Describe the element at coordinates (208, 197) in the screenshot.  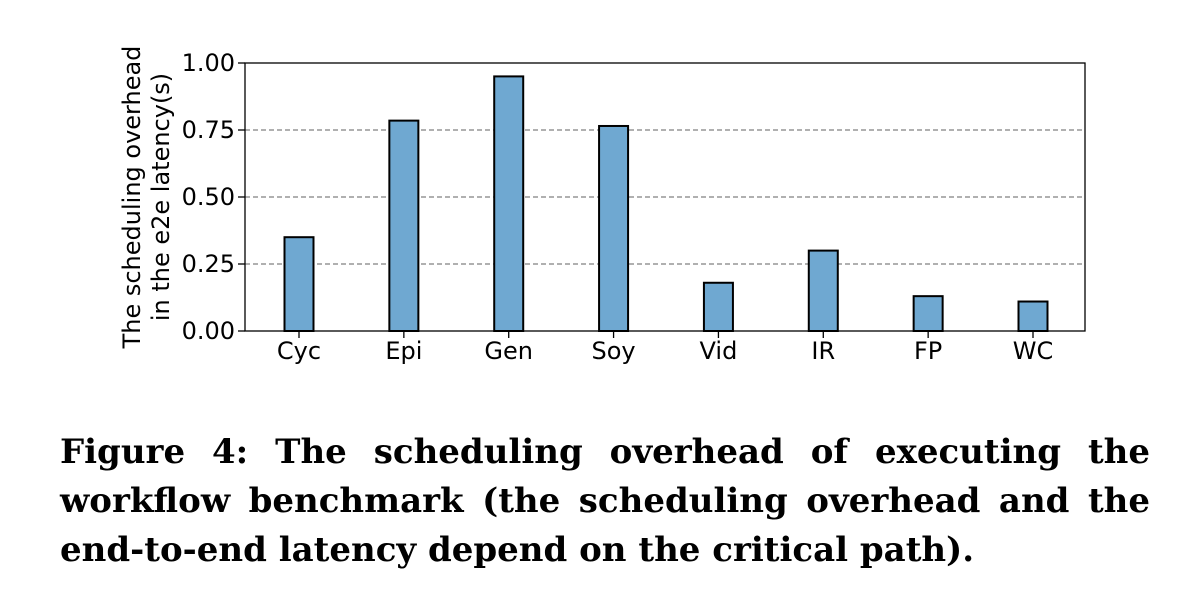
I see `y-tick-label: 0.50` at that location.